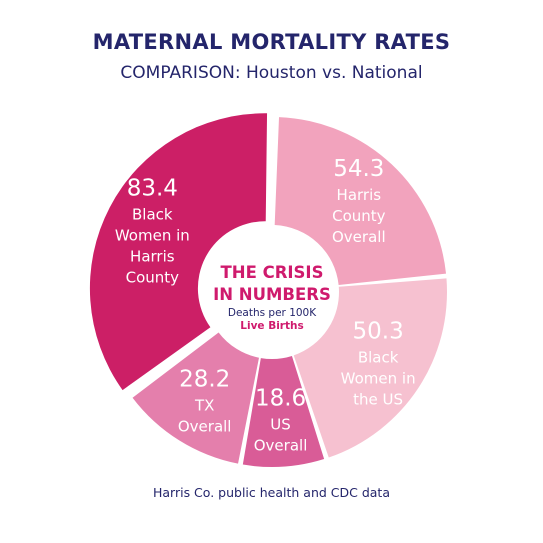  What do you see at coordinates (271, 326) in the screenshot?
I see `center-unit-line2: Live Births` at bounding box center [271, 326].